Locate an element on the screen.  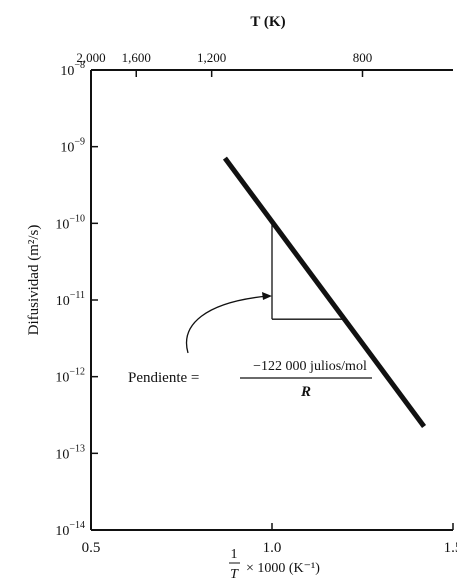
y-axis-label: Difusividad (m²/s) is located at coordinates (34, 280).